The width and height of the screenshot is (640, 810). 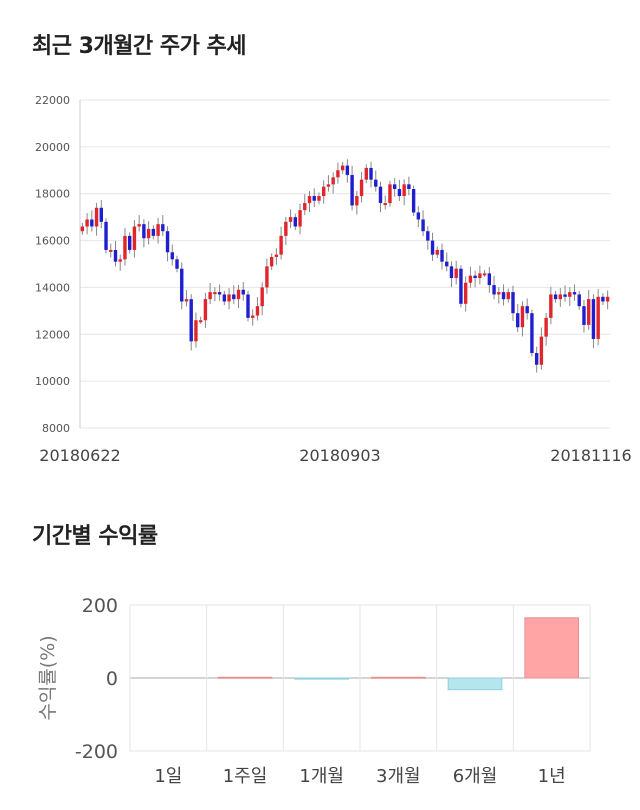 What do you see at coordinates (48, 677) in the screenshot?
I see `returns-y-axis-label: 수익률(%)` at bounding box center [48, 677].